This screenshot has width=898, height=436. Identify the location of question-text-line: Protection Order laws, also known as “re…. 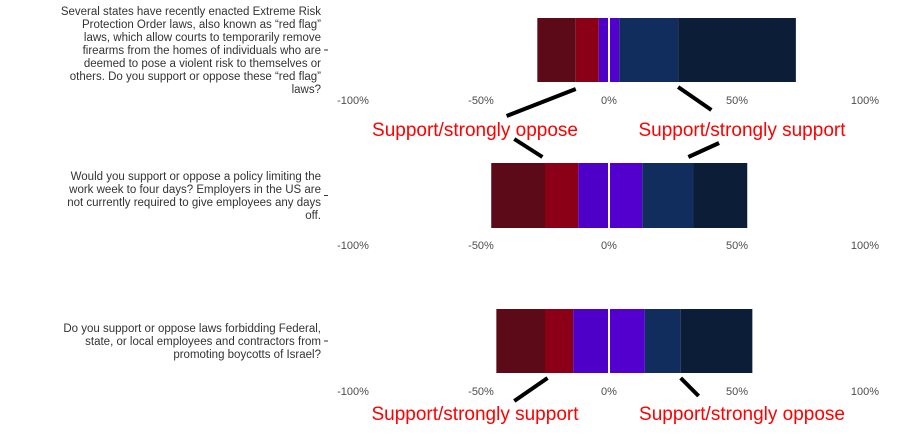
(201, 25).